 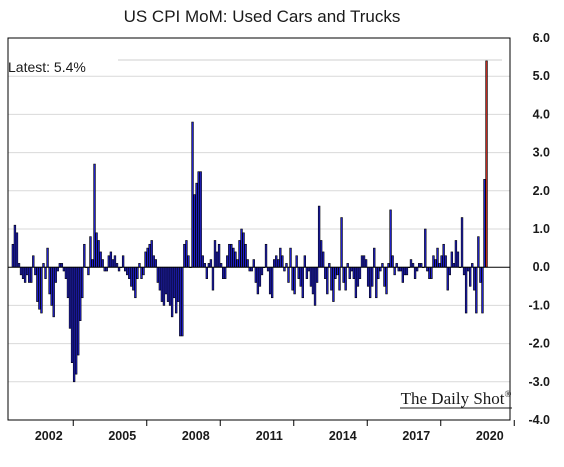 What do you see at coordinates (539, 229) in the screenshot?
I see `y-axis: 6.0 5.0 4.0 3.0 2.0 1.0 0.0 -1.0 -2.0 -3.0 -4.0` at bounding box center [539, 229].